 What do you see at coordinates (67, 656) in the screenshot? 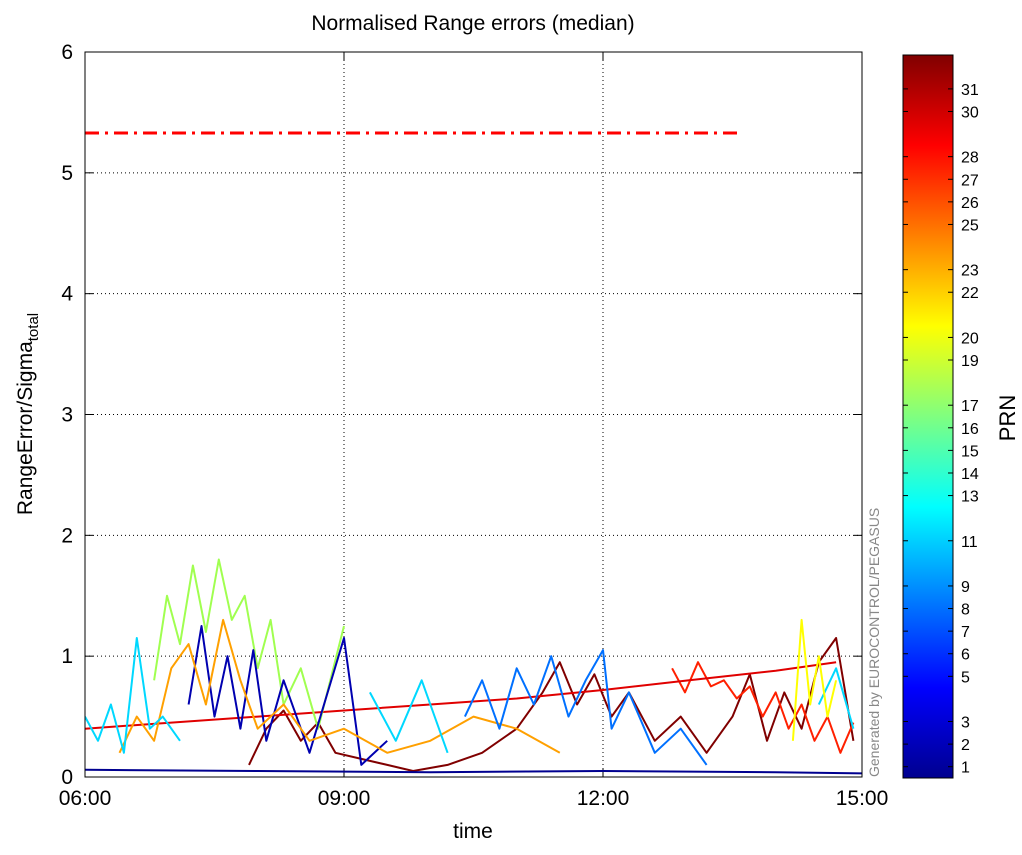
I see `y-tick-label: 1` at bounding box center [67, 656].